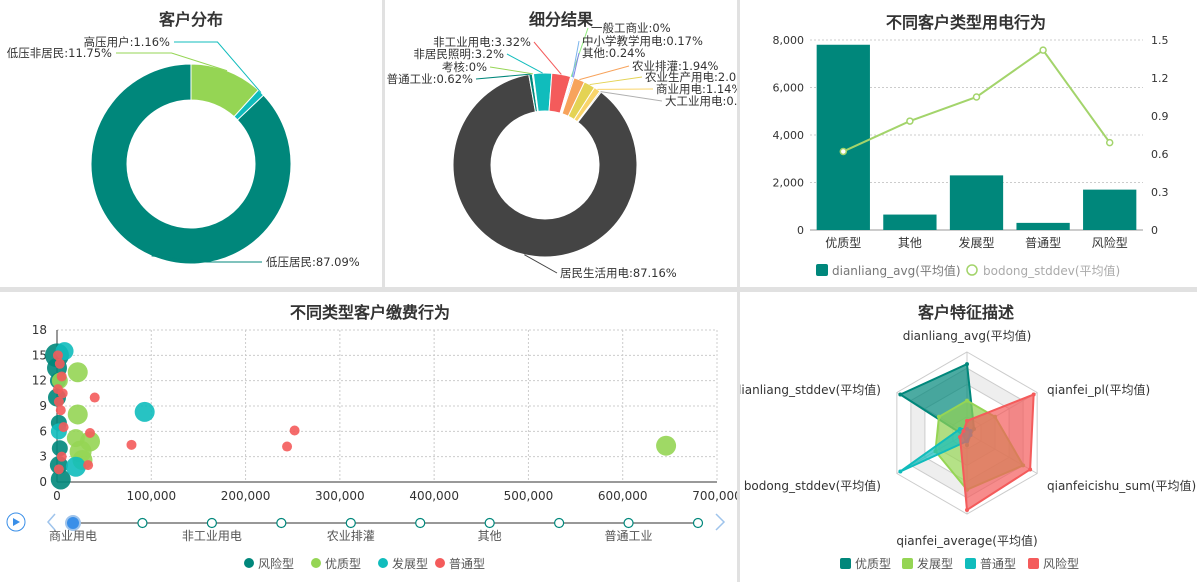 The width and height of the screenshot is (1197, 582). Describe the element at coordinates (313, 262) in the screenshot. I see `slice-label: 低压居民:87.09%` at that location.